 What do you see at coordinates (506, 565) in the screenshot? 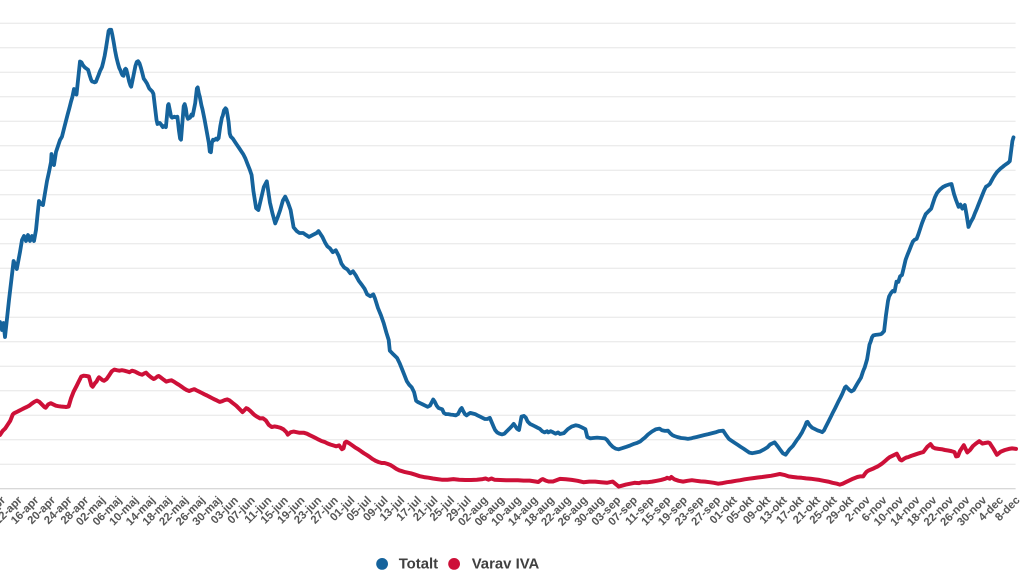
I see `svg-text: Varav IVA` at bounding box center [506, 565].